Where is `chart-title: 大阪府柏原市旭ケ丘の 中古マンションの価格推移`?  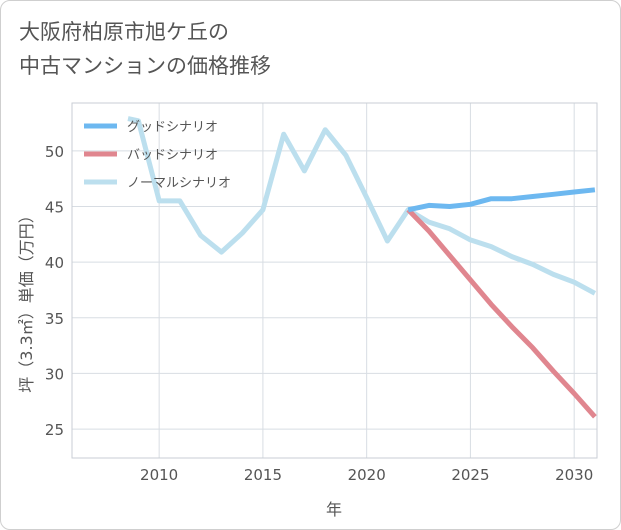
chart-title: 大阪府柏原市旭ケ丘の 中古マンションの価格推移 is located at coordinates (145, 49).